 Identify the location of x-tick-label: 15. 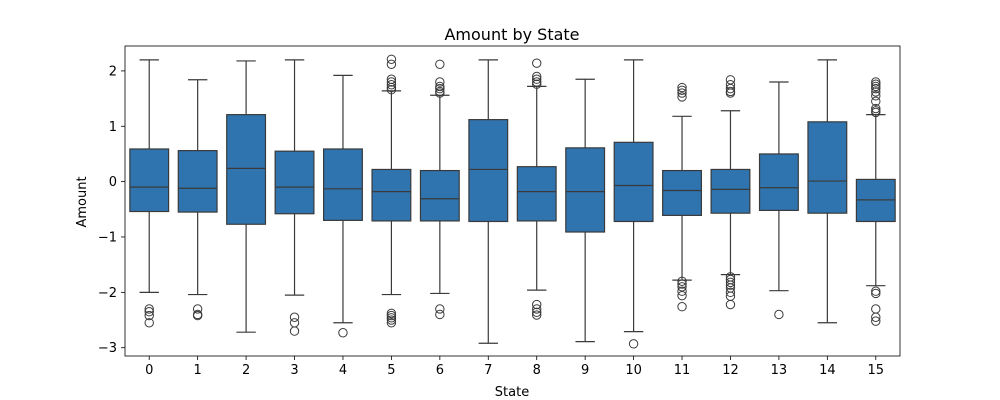
(876, 370).